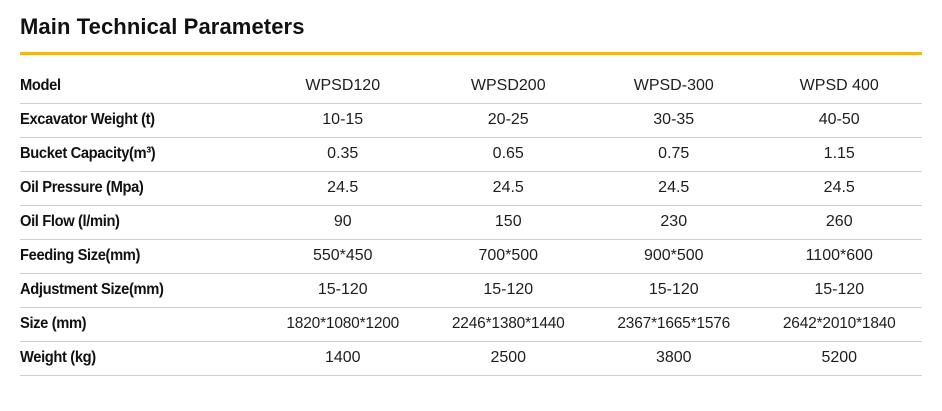  What do you see at coordinates (839, 324) in the screenshot?
I see `table-cell: 2642*2010*1840` at bounding box center [839, 324].